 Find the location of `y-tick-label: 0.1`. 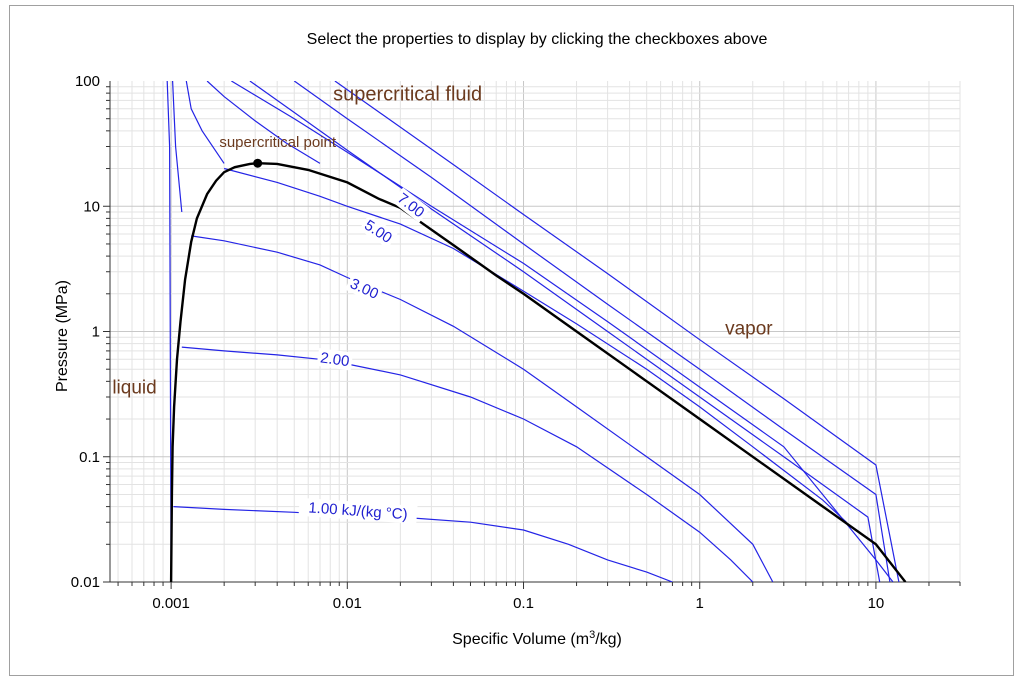

y-tick-label: 0.1 is located at coordinates (89, 457).